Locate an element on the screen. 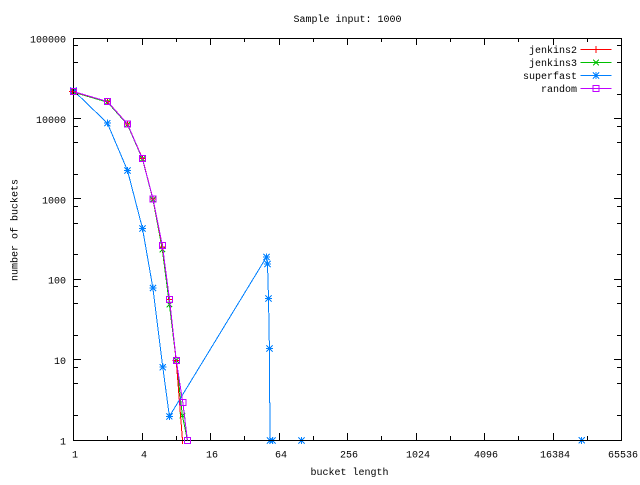 The height and width of the screenshot is (485, 640). svg-text: 64 is located at coordinates (281, 456).